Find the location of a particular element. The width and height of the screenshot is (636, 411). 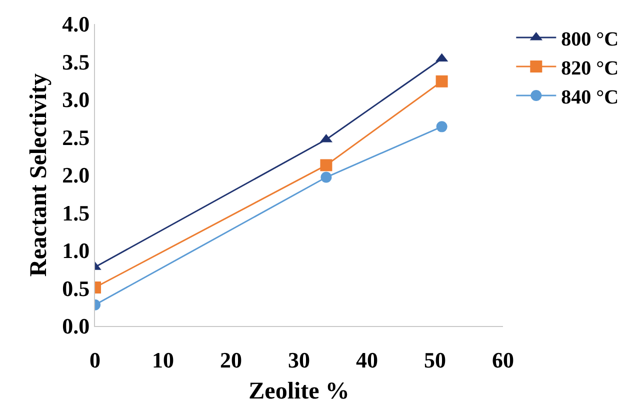

y-tick-label: 2.5 is located at coordinates (76, 137).